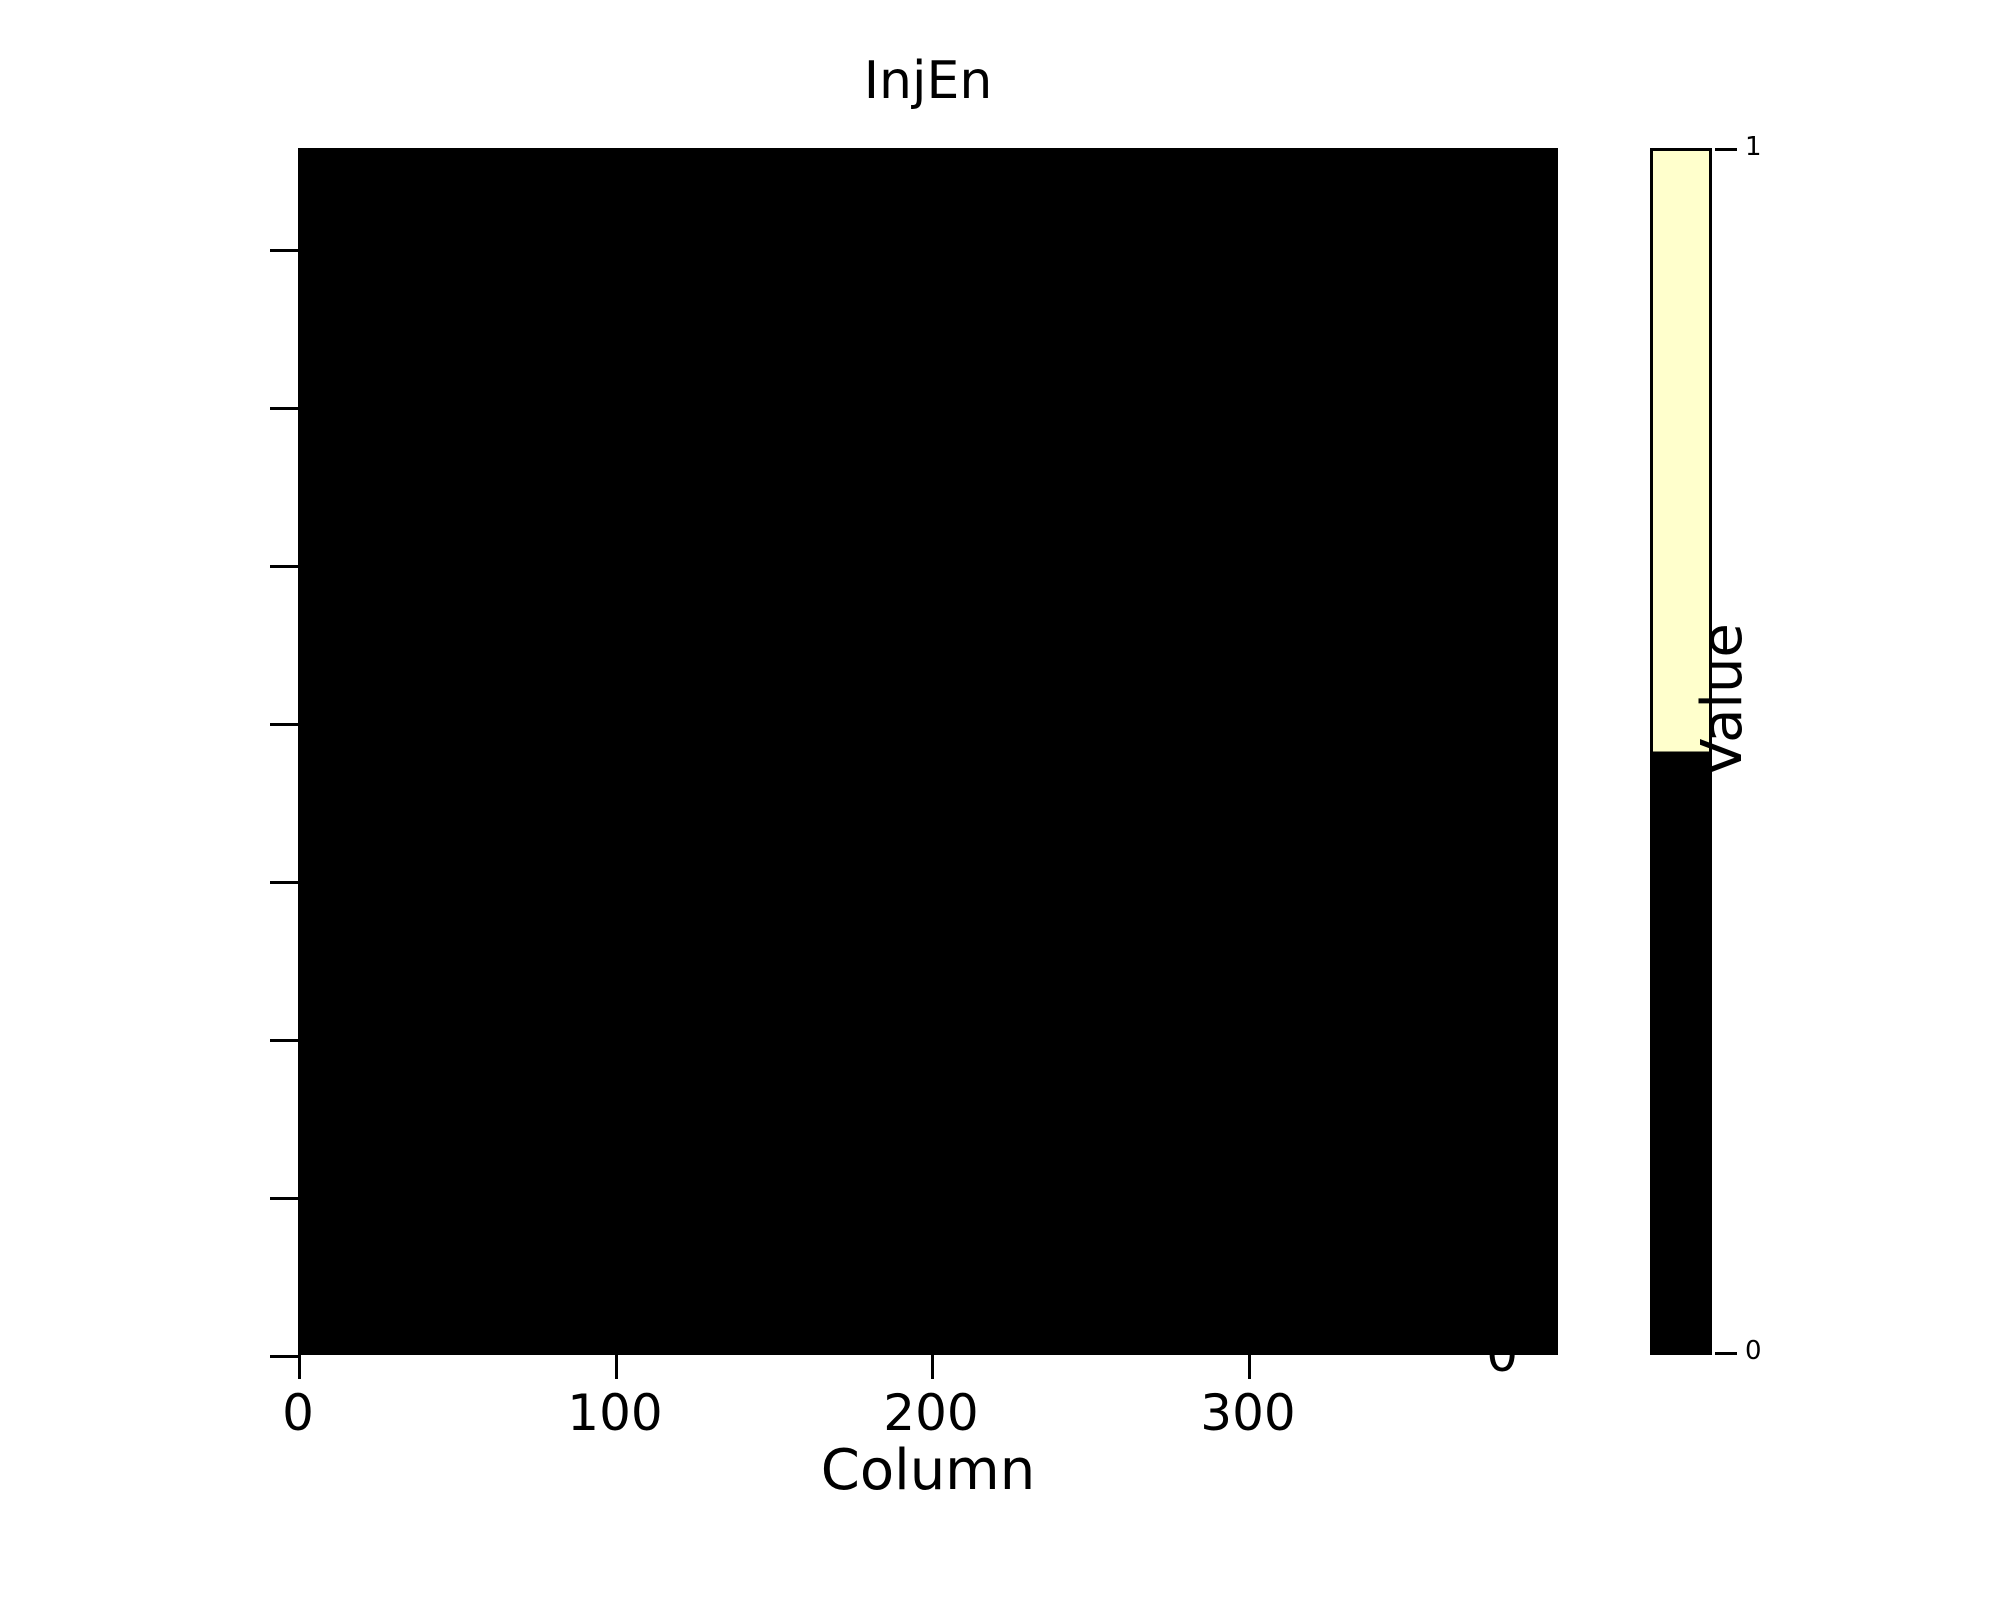 The width and height of the screenshot is (2000, 1600). Describe the element at coordinates (928, 1470) in the screenshot. I see `x-axis-label: Column` at that location.